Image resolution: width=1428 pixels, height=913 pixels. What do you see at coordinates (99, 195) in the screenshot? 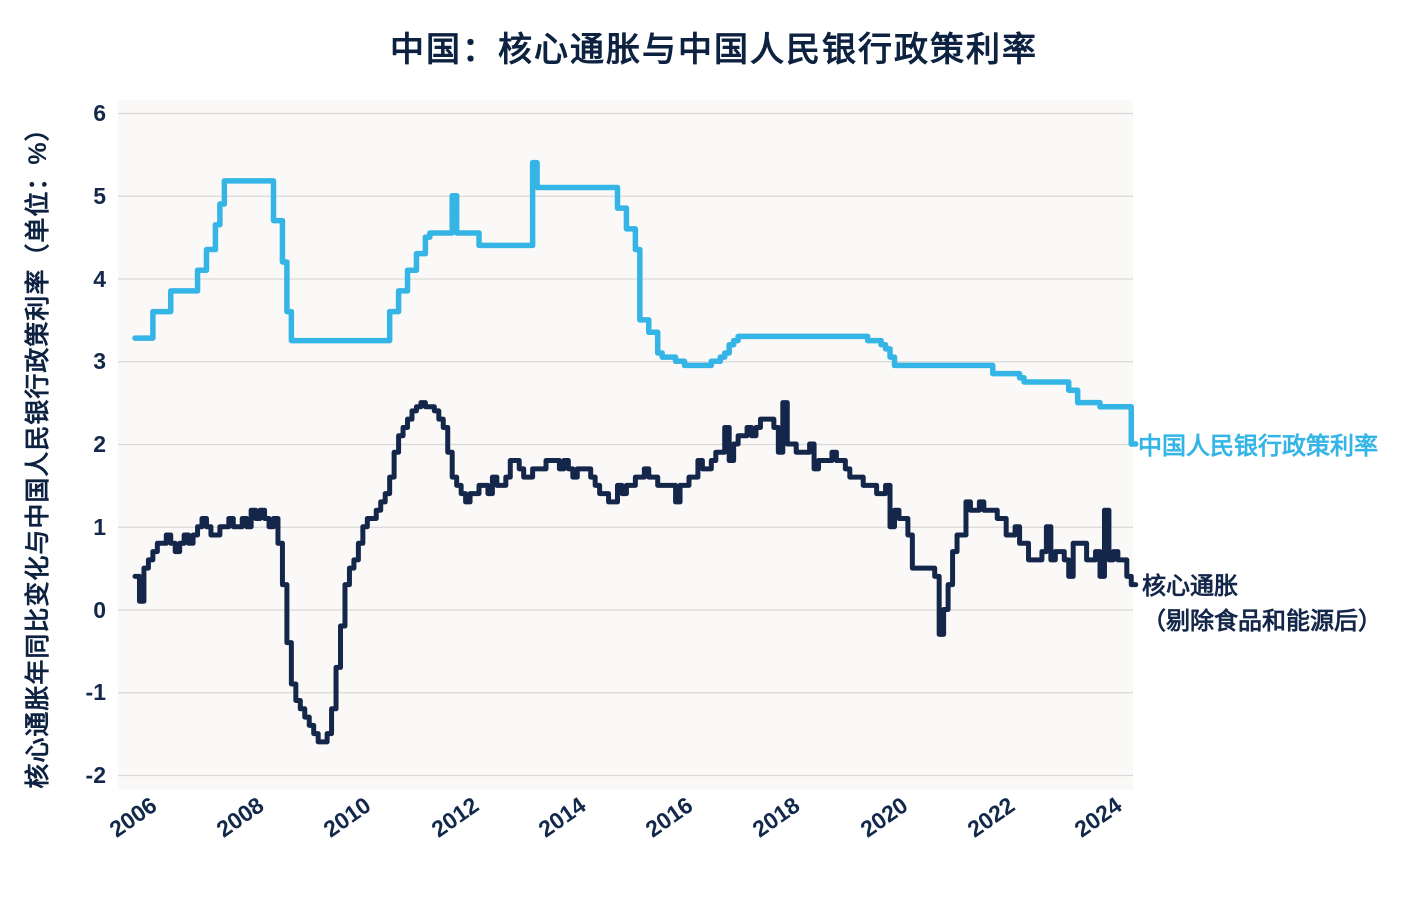
I see `y-tick-label: 5` at bounding box center [99, 195].